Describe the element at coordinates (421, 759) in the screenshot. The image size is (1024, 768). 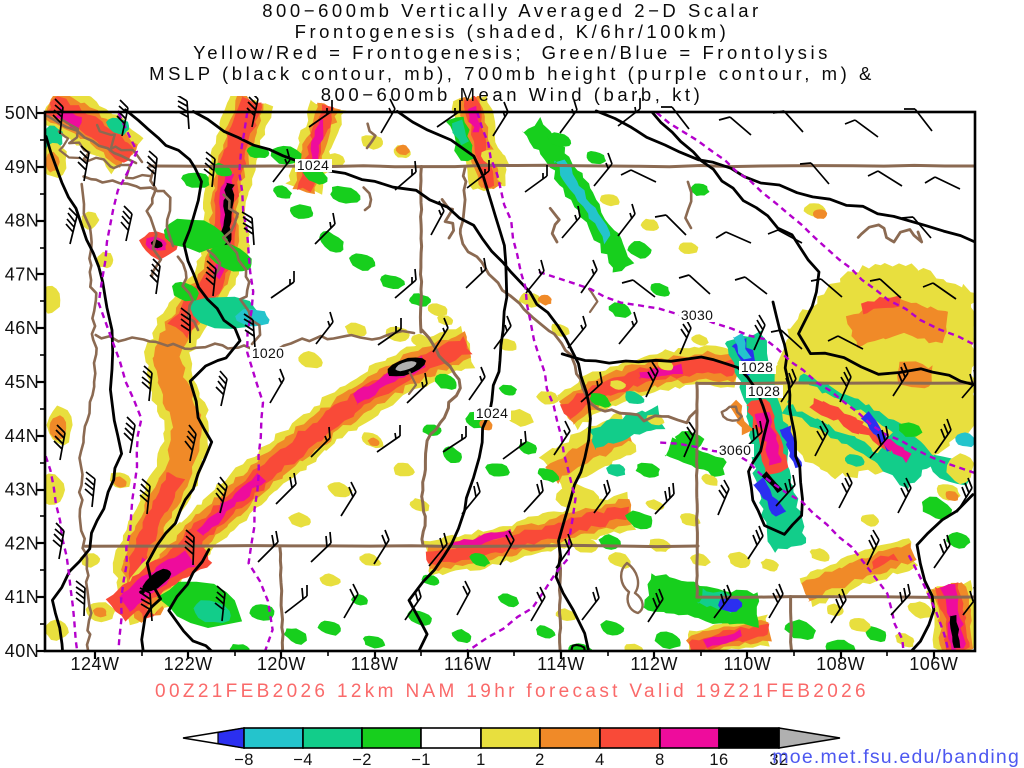
I see `svg-text: −1` at that location.